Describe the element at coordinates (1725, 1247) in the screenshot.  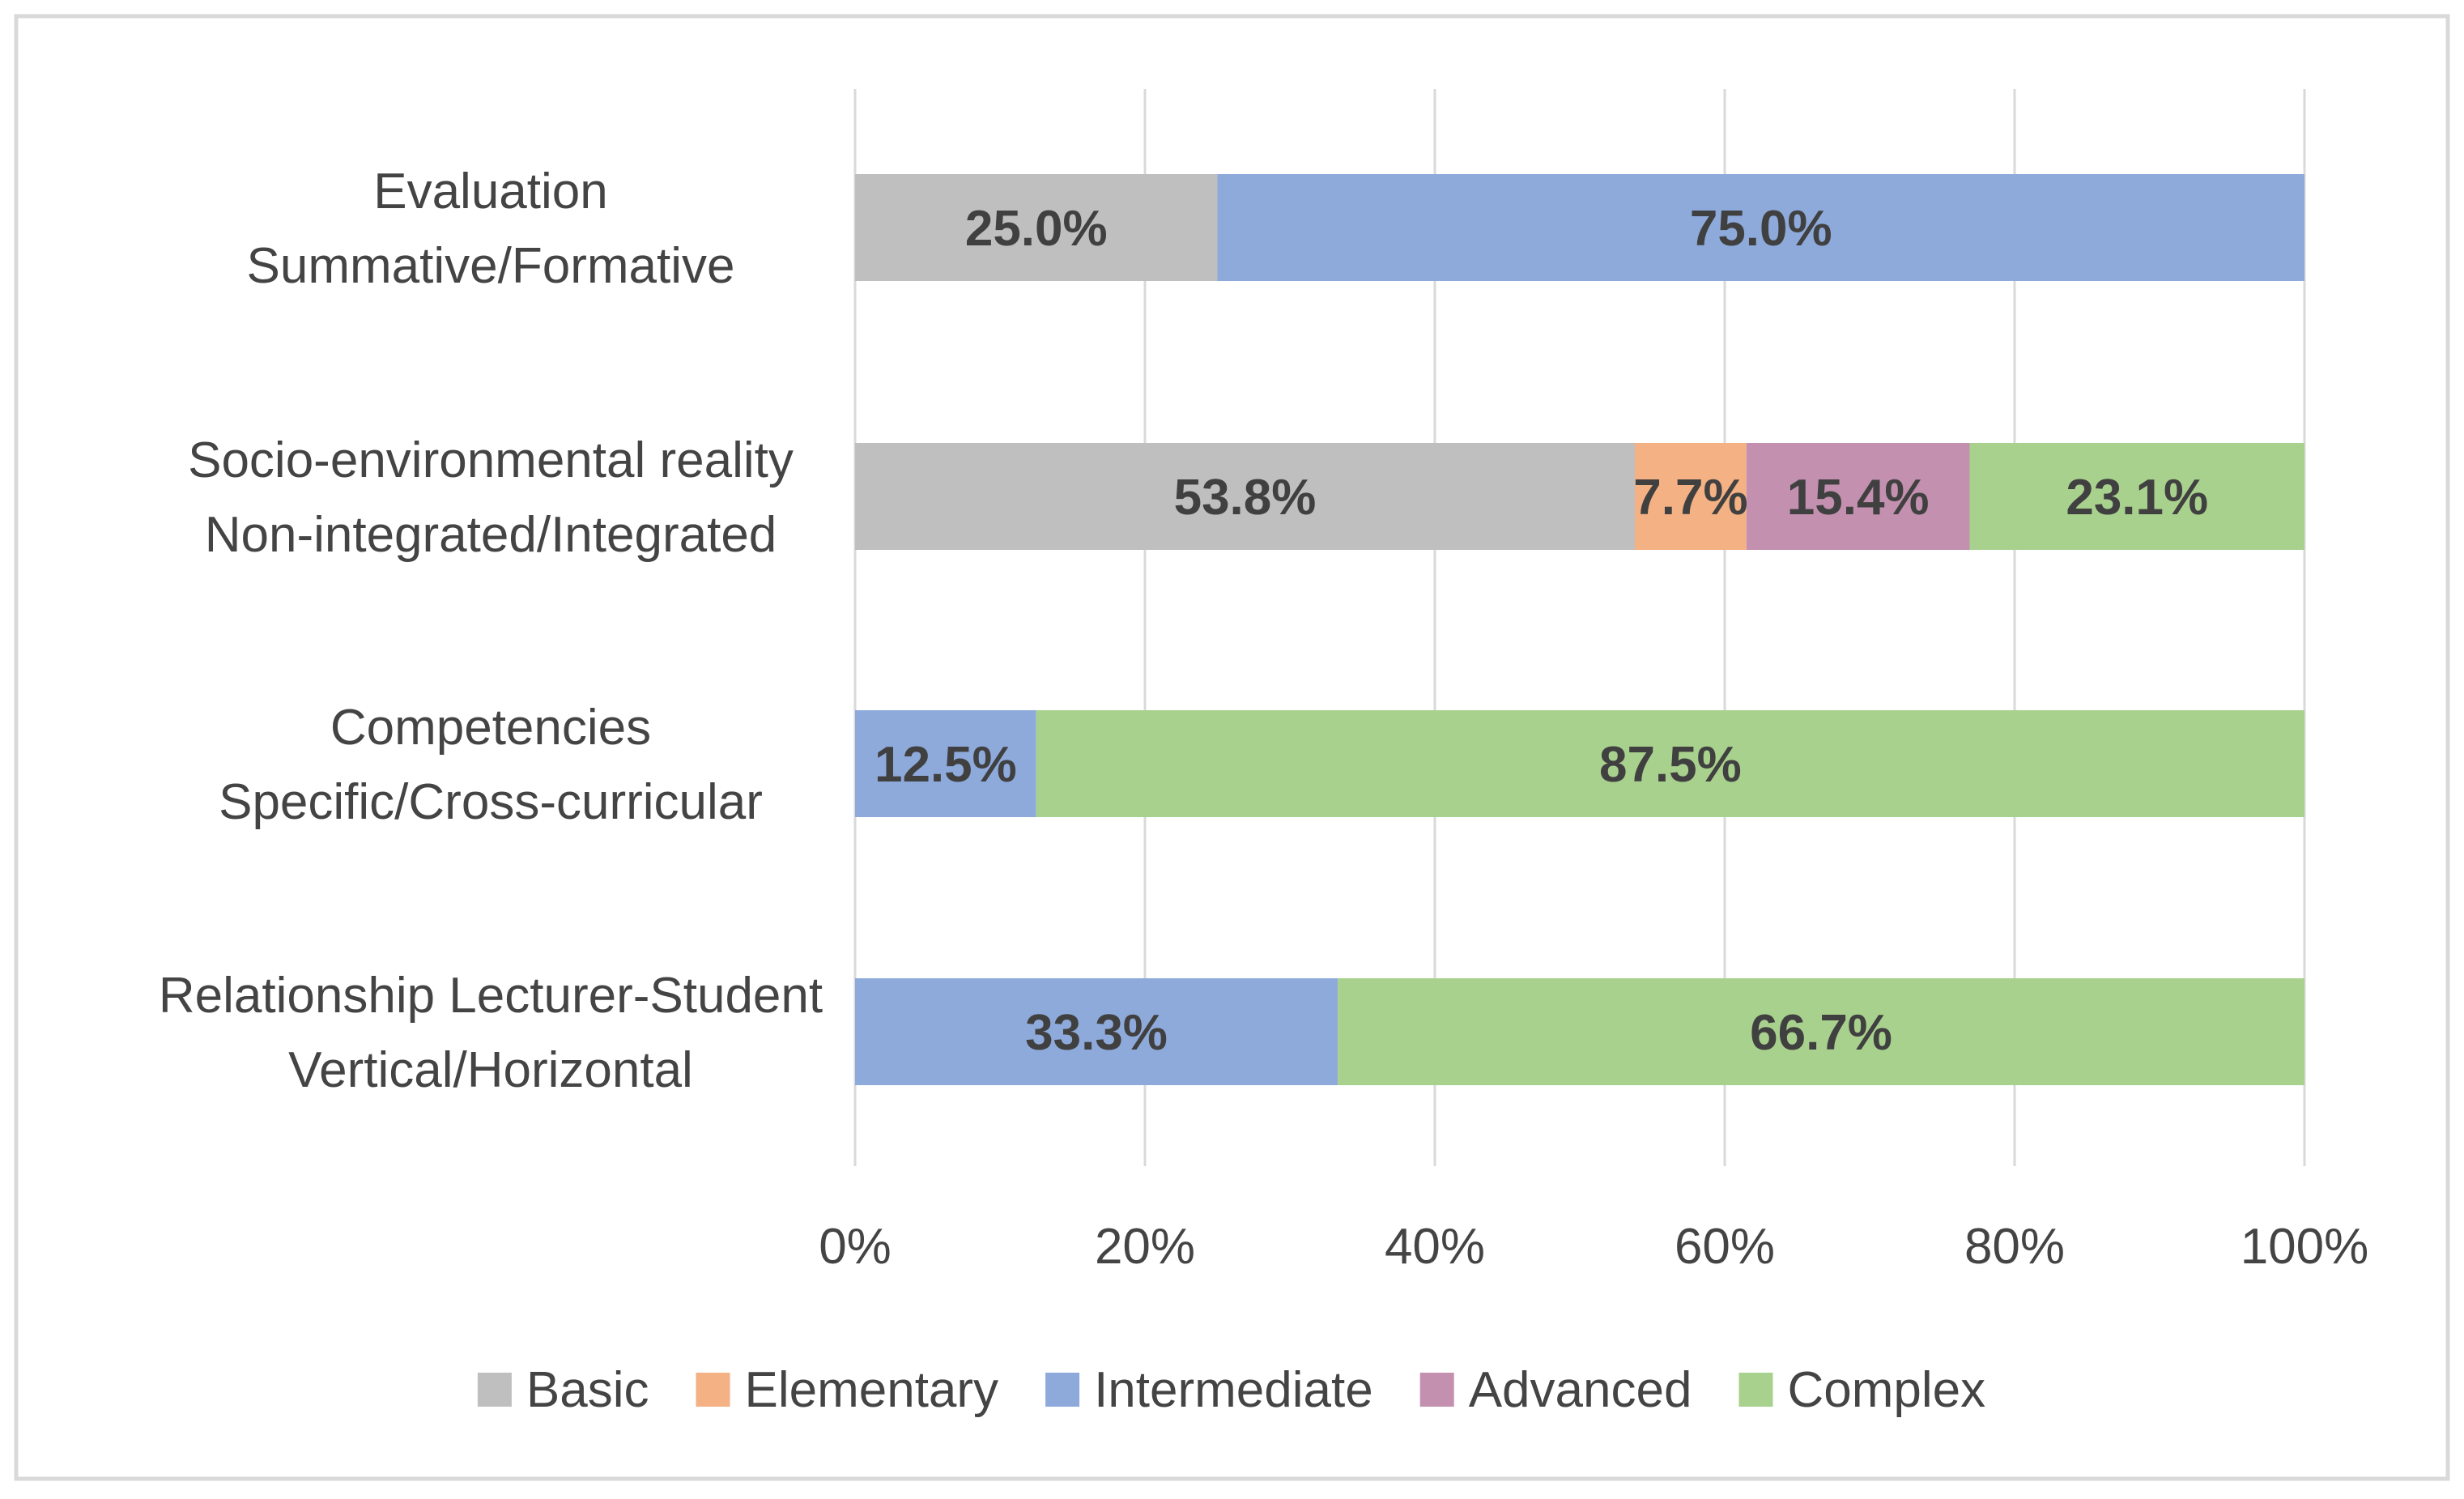
I see `x-tick-label: 60%` at that location.